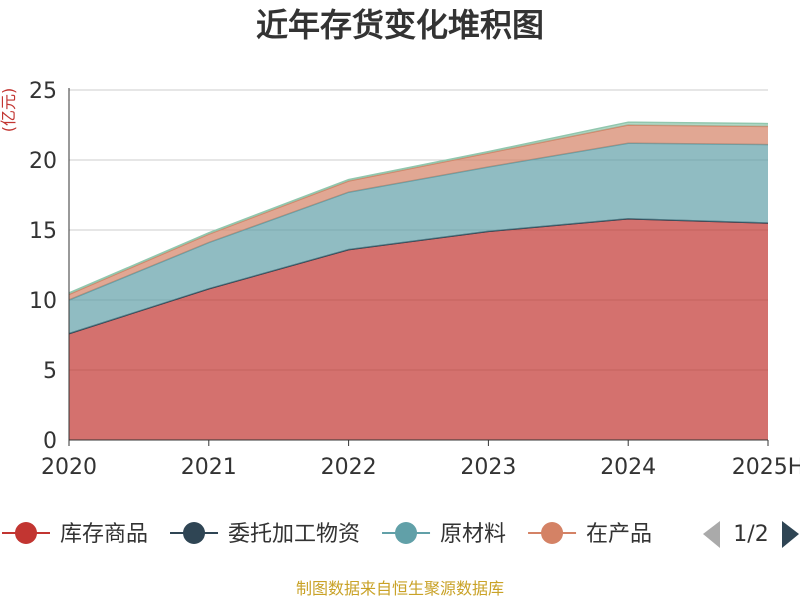 The height and width of the screenshot is (600, 800). I want to click on y-tick-label-20: 20, so click(43, 161).